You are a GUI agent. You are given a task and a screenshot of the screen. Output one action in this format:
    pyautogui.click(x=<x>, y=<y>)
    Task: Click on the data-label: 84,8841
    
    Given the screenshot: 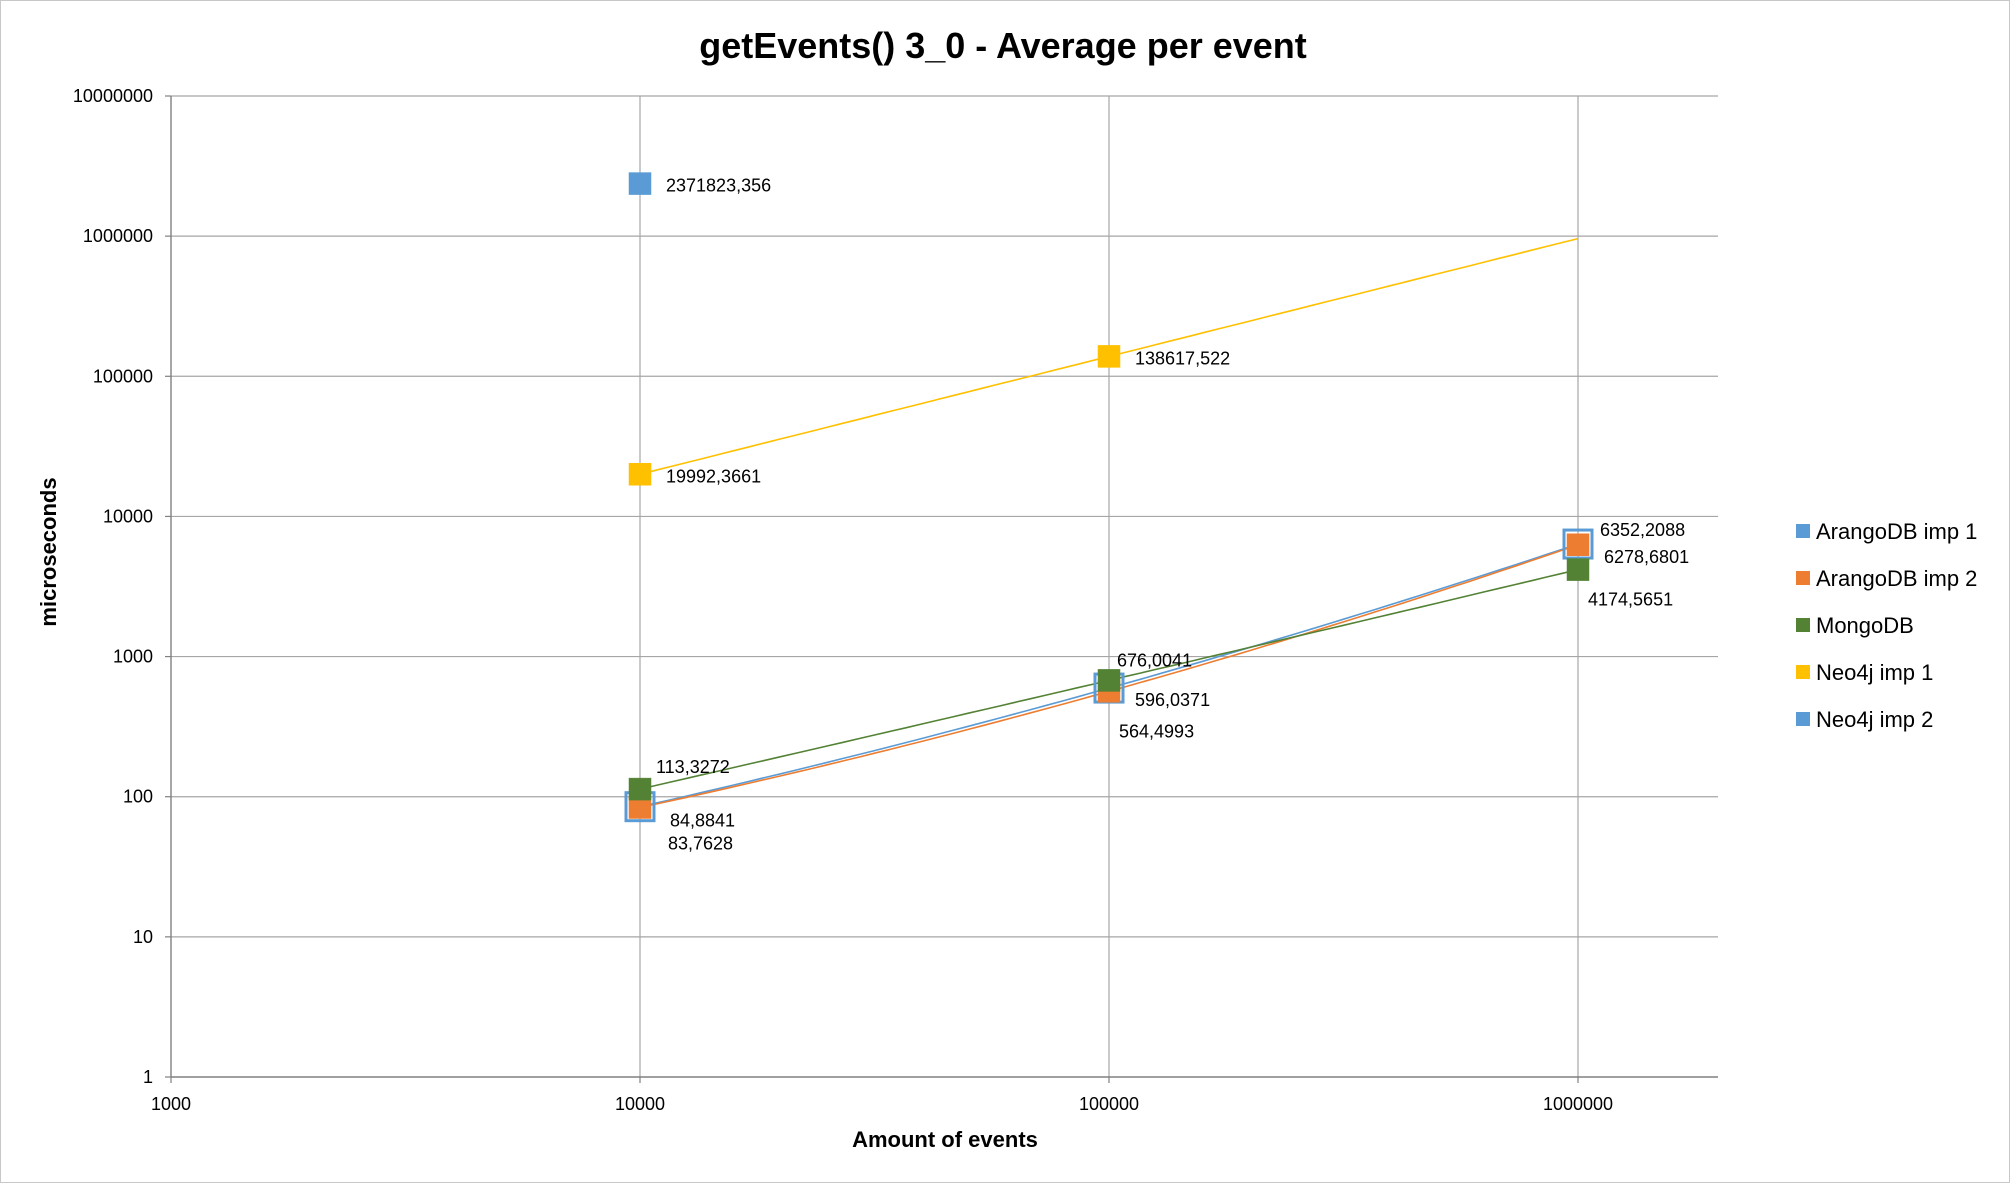 What is the action you would take?
    pyautogui.click(x=702, y=821)
    